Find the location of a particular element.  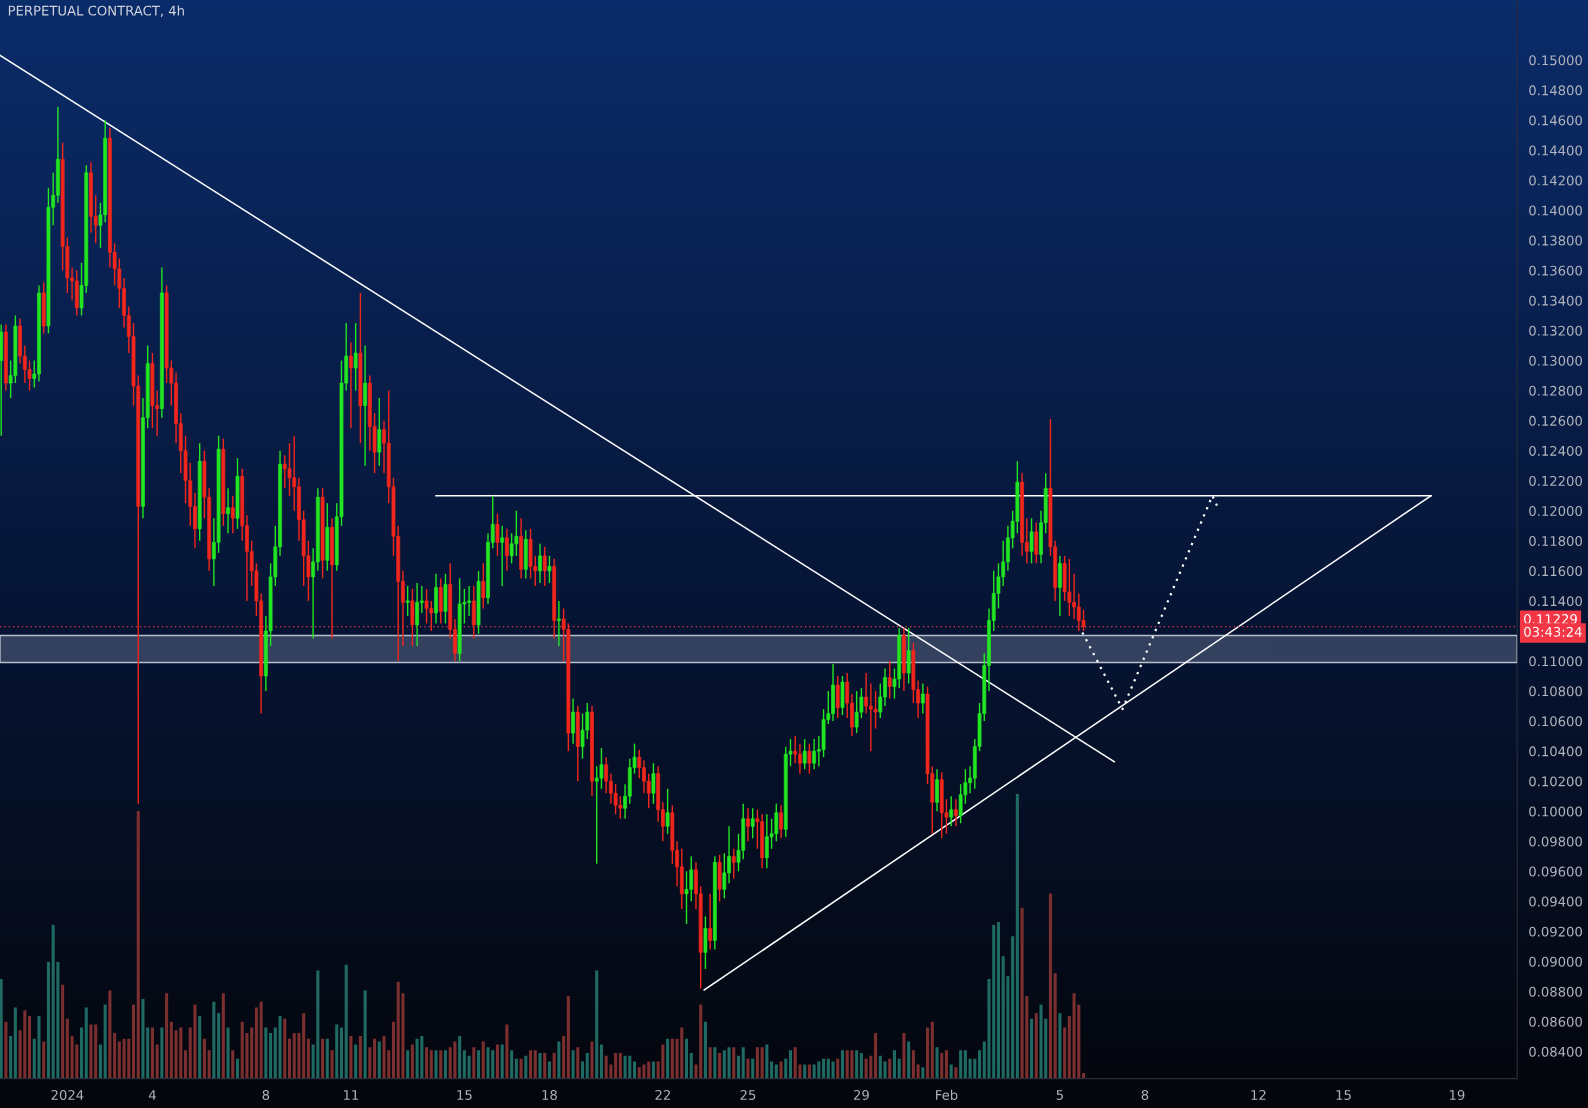

x-tick-label: Feb is located at coordinates (947, 1094).